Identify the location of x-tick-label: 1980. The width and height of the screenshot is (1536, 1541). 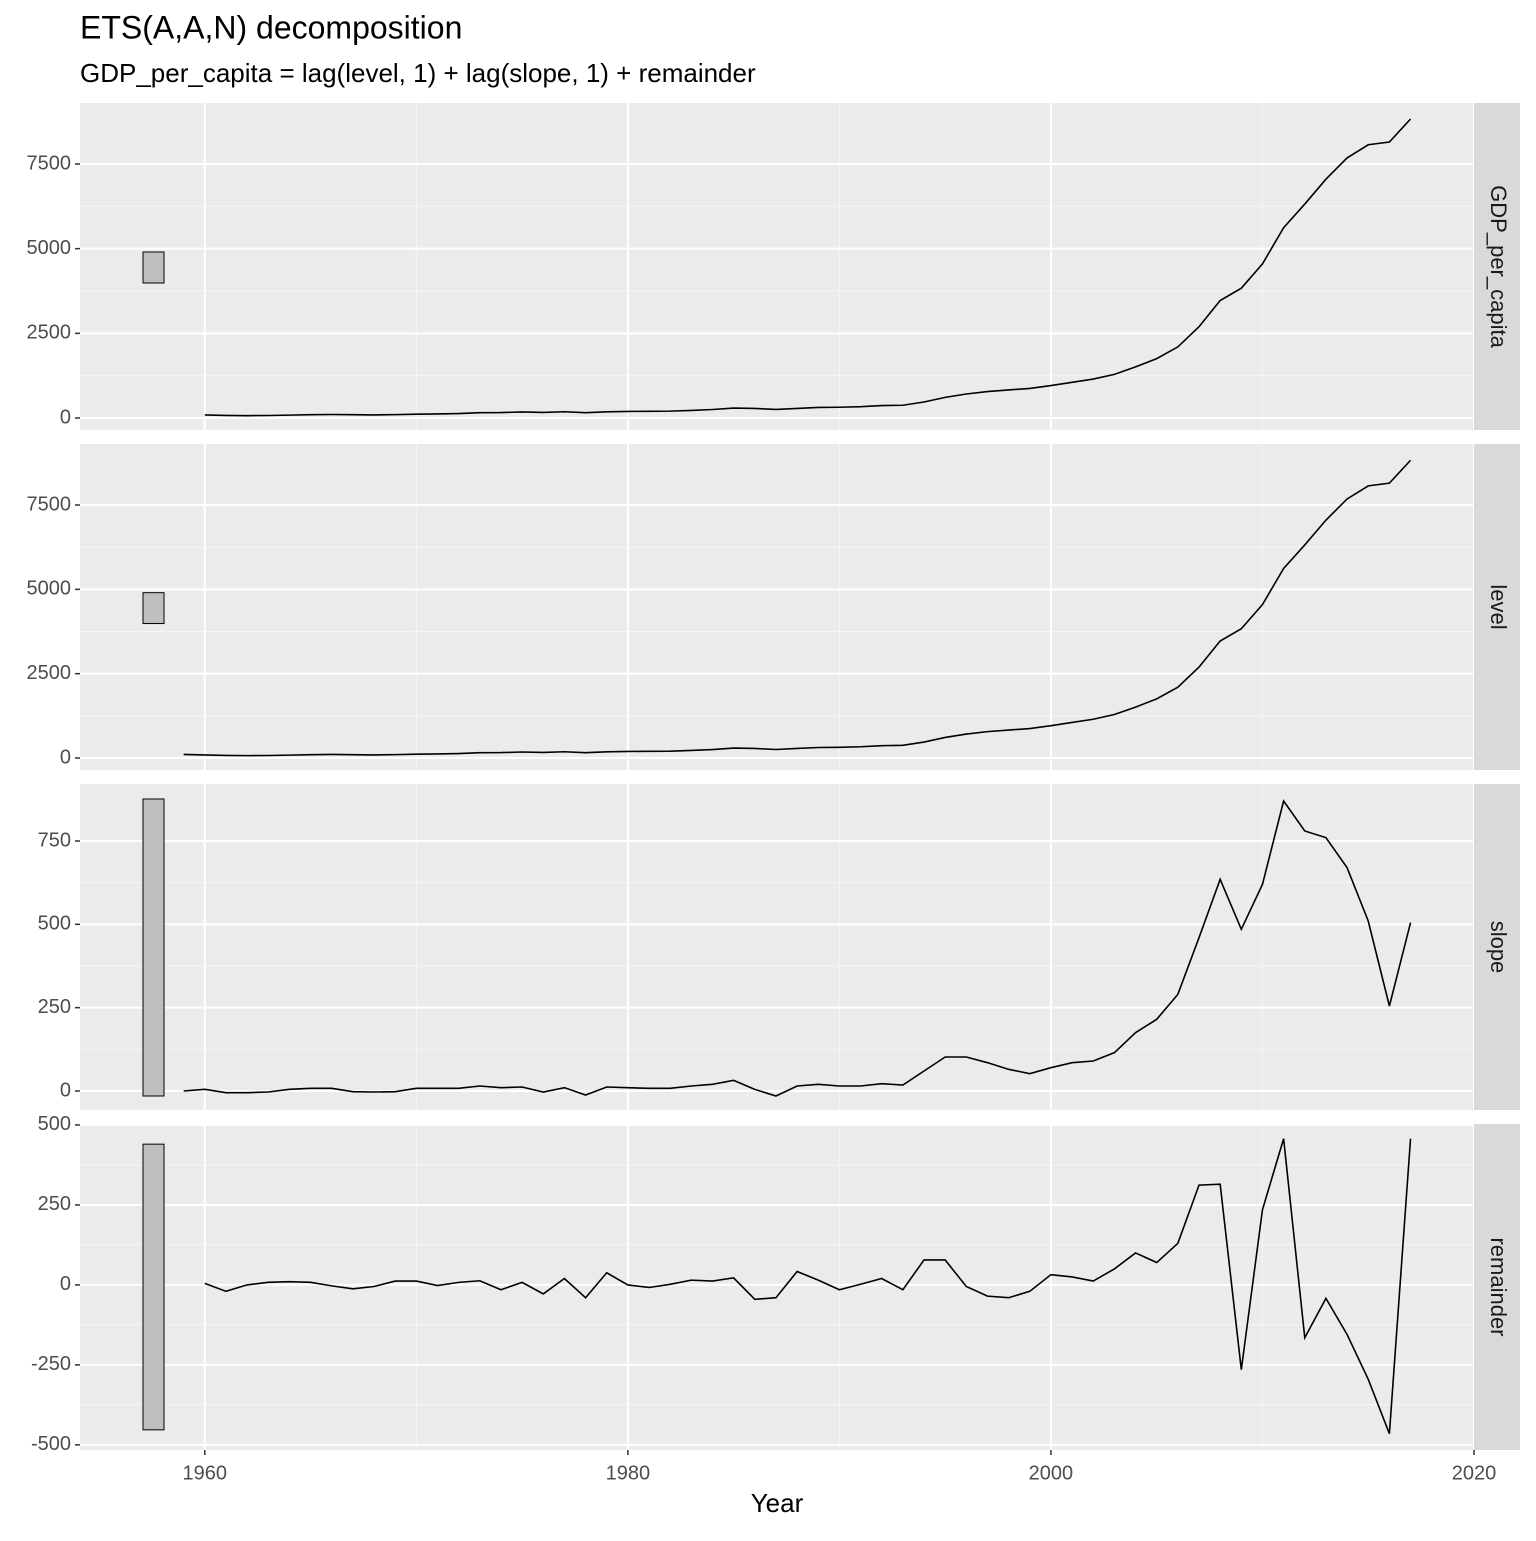
(628, 1473).